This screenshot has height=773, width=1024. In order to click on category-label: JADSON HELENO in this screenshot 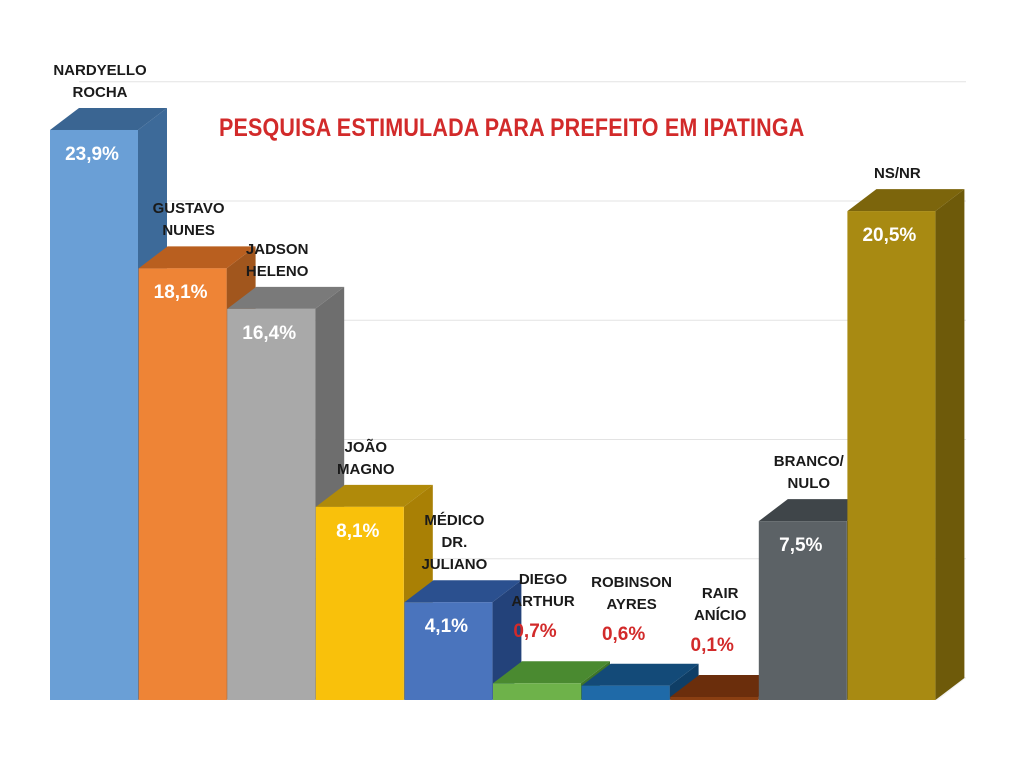, I will do `click(277, 260)`.